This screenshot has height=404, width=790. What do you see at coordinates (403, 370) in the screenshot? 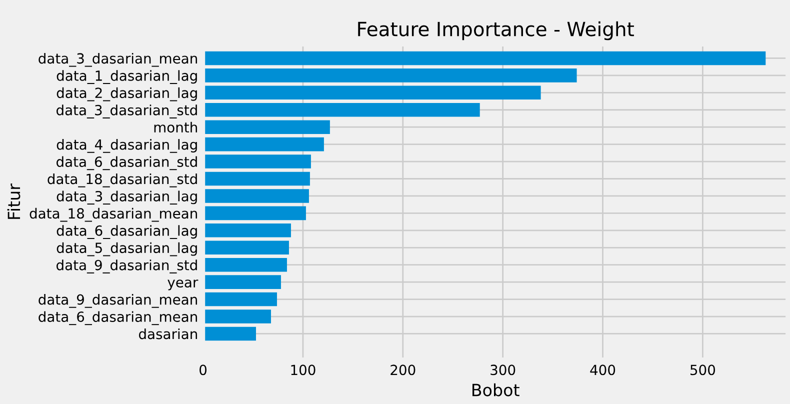
I see `x-tick-label: 200` at bounding box center [403, 370].